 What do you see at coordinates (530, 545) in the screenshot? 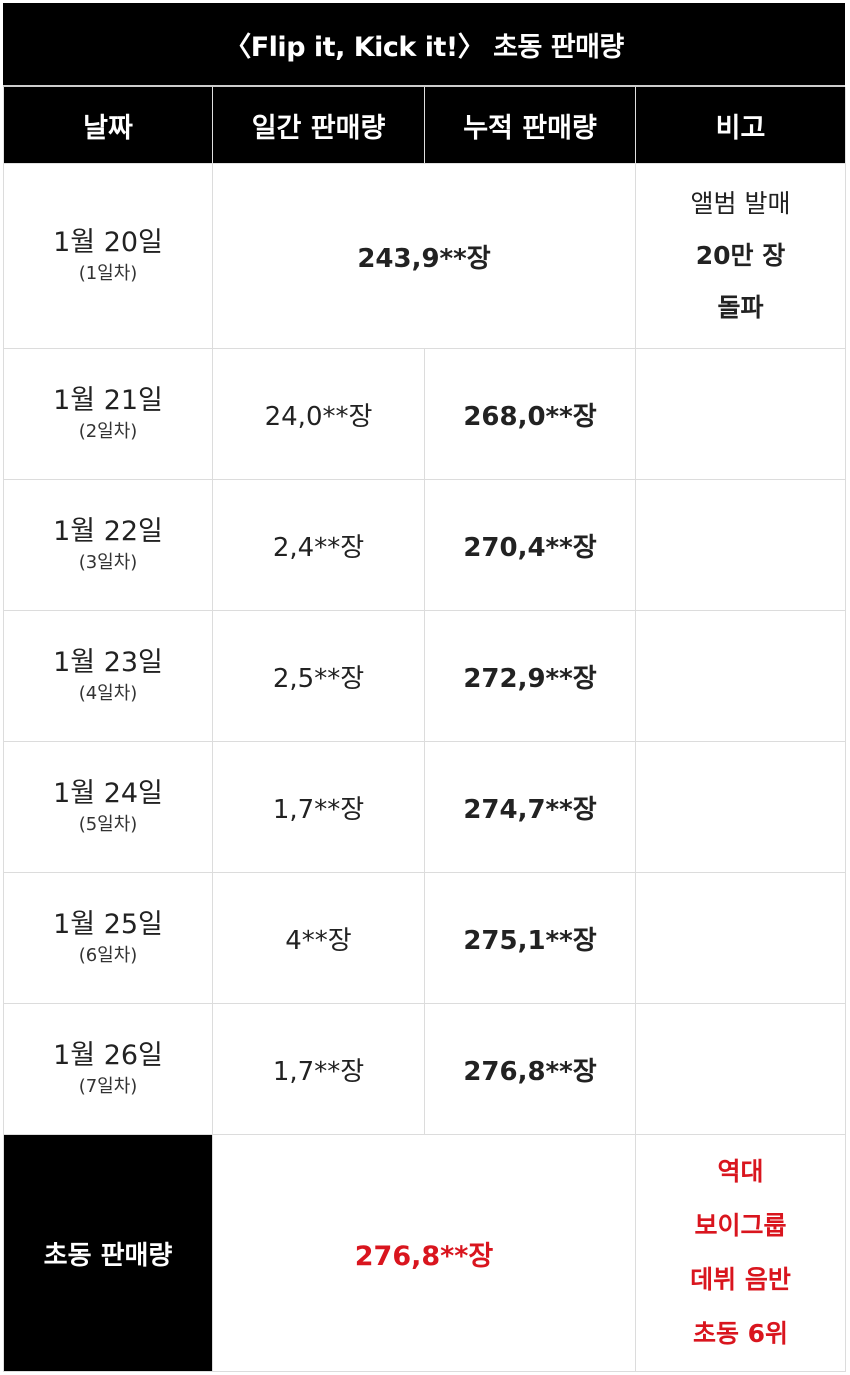
I see `cumulative-sales: 270,4**장` at bounding box center [530, 545].